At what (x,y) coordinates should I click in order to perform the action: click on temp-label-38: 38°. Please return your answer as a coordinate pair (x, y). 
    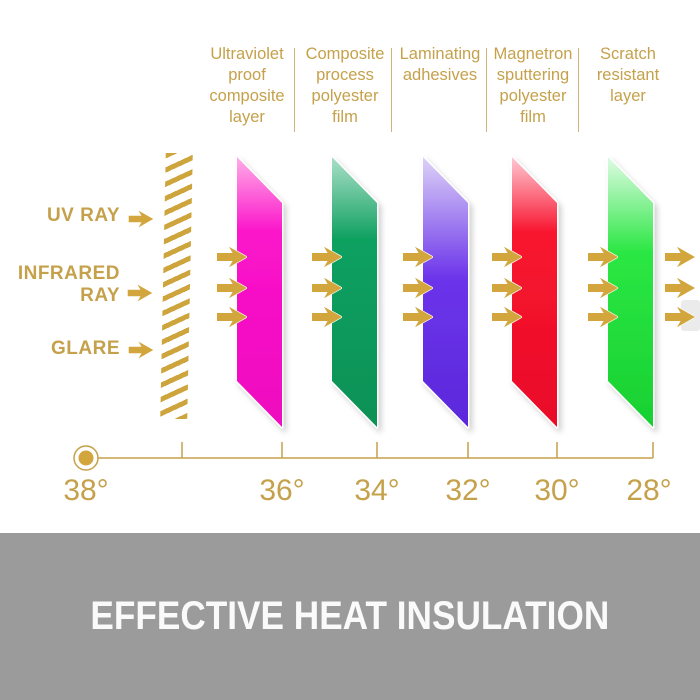
    Looking at the image, I should click on (86, 490).